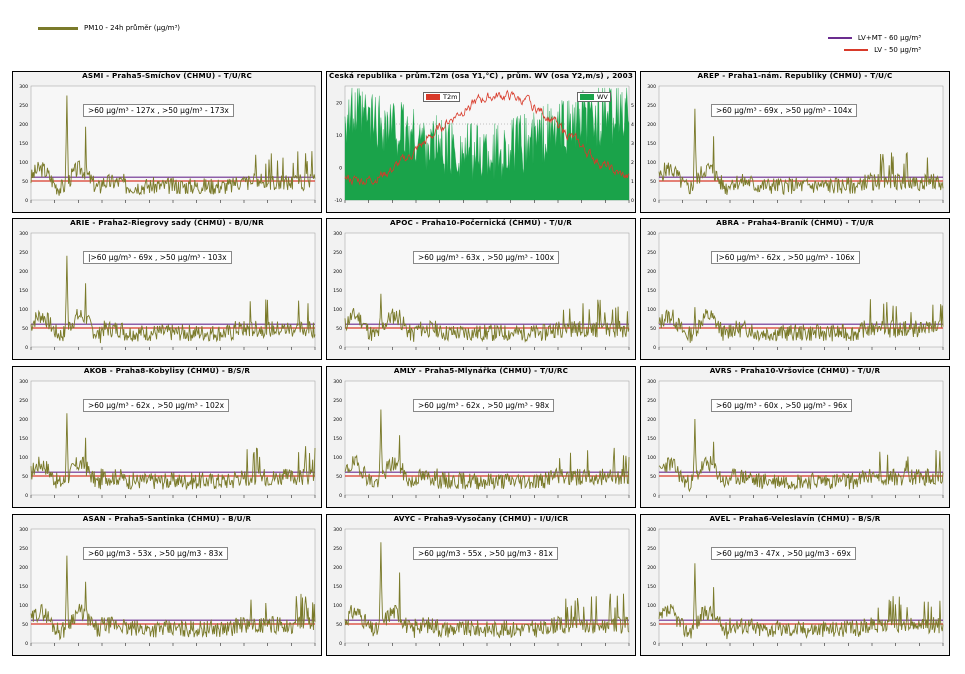  Describe the element at coordinates (897, 50) in the screenshot. I see `legend-lv-label: LV - 50 µg/m³` at that location.